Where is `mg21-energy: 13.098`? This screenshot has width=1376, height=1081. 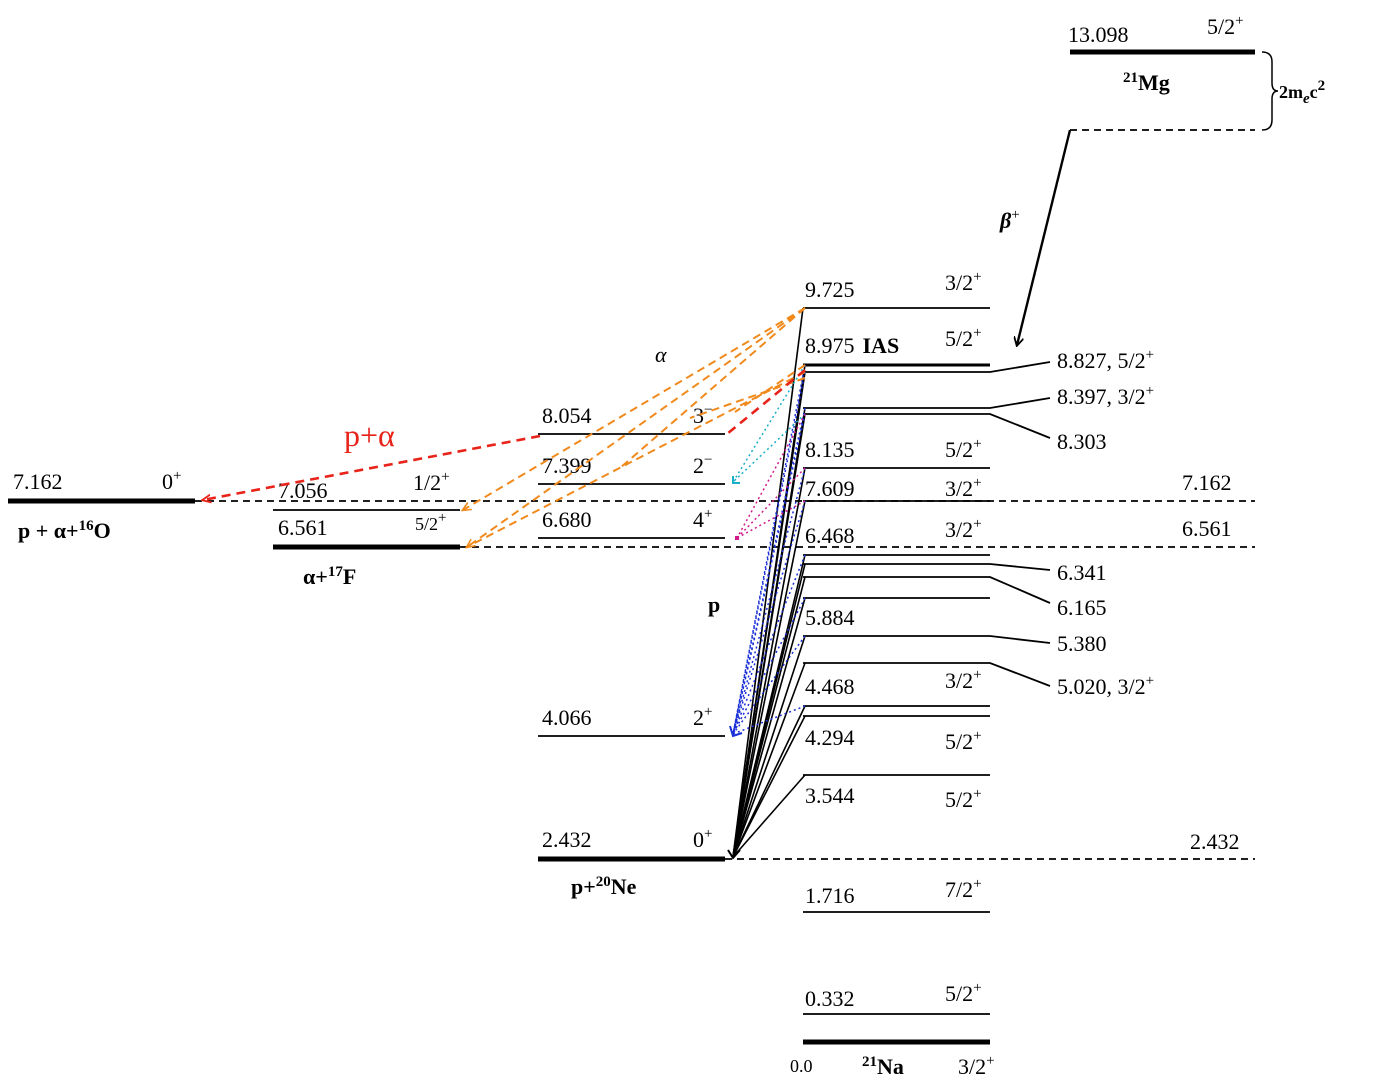 mg21-energy: 13.098 is located at coordinates (1098, 34).